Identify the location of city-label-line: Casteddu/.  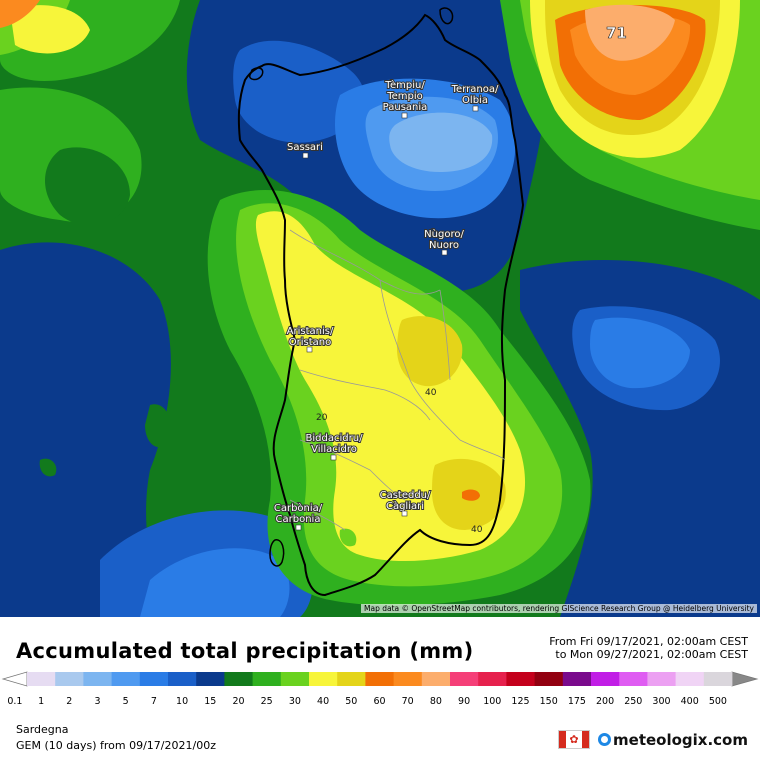
(405, 495).